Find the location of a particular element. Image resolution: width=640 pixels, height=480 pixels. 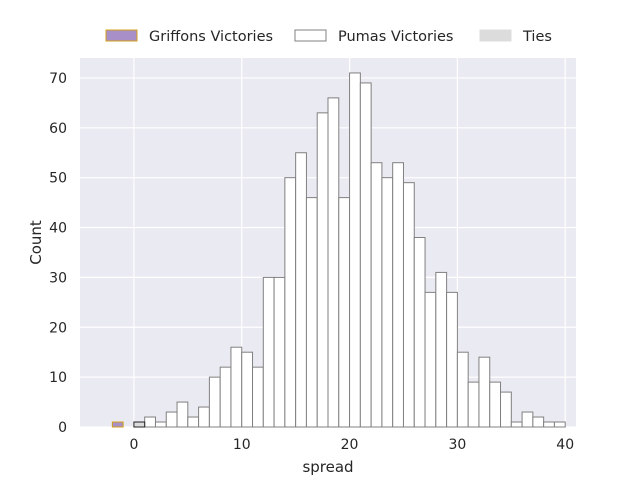

y-tick-label: 20 is located at coordinates (58, 328).